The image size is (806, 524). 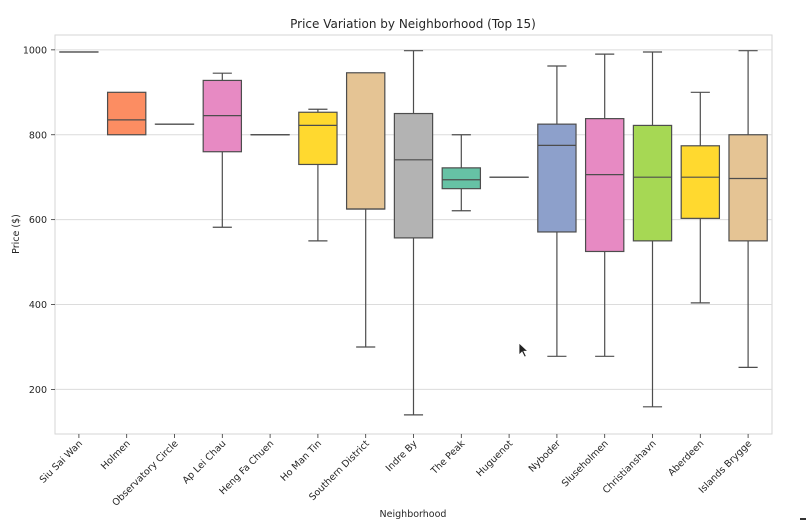 I want to click on y-tick-label-200: 200, so click(x=38, y=390).